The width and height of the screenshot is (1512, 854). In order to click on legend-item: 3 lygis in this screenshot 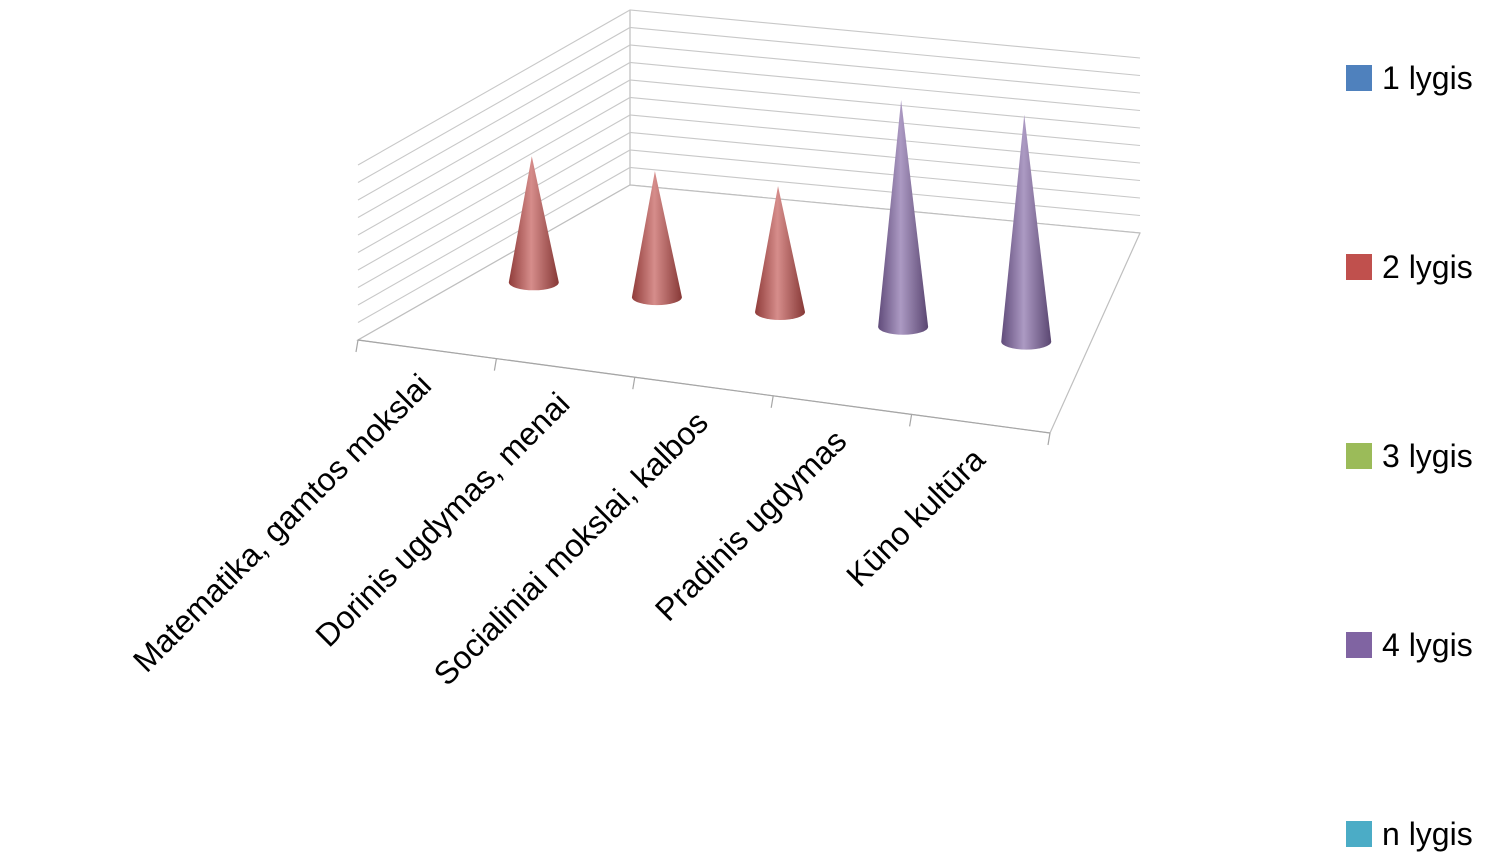, I will do `click(1409, 456)`.